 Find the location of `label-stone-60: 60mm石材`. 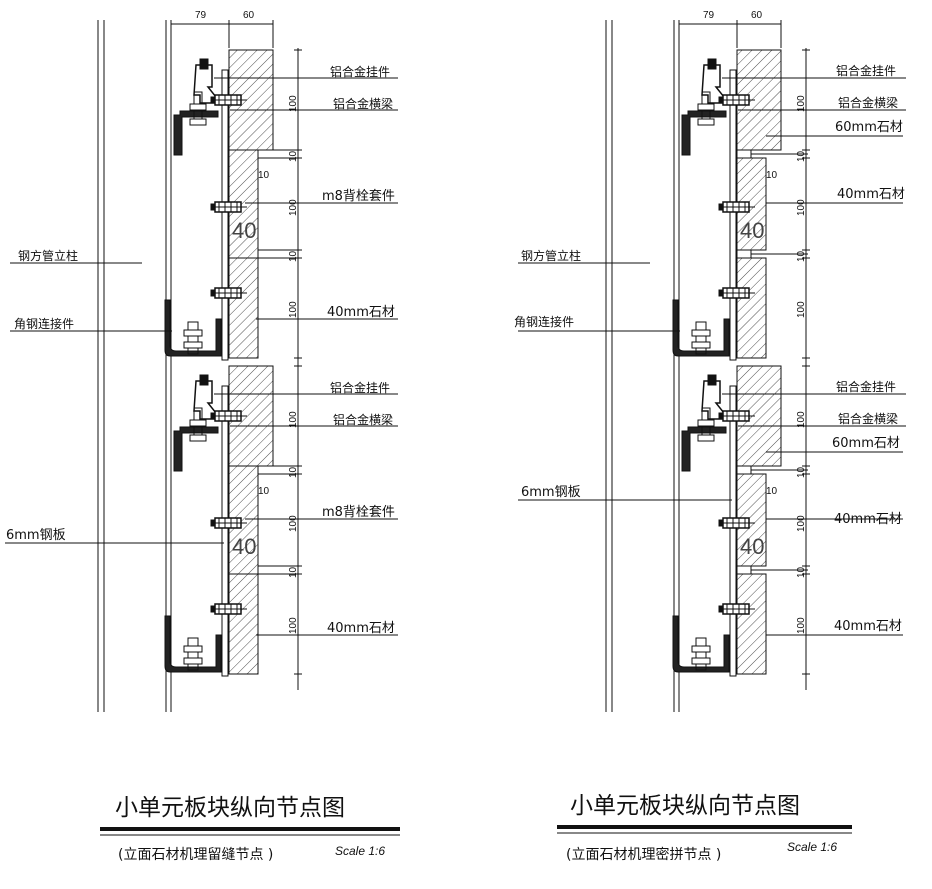

label-stone-60: 60mm石材 is located at coordinates (869, 127).